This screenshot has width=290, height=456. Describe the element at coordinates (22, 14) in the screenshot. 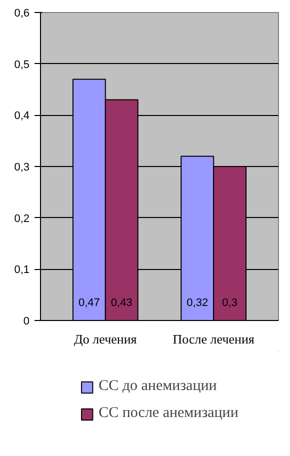

I see `y-tick-label: 0,6` at that location.